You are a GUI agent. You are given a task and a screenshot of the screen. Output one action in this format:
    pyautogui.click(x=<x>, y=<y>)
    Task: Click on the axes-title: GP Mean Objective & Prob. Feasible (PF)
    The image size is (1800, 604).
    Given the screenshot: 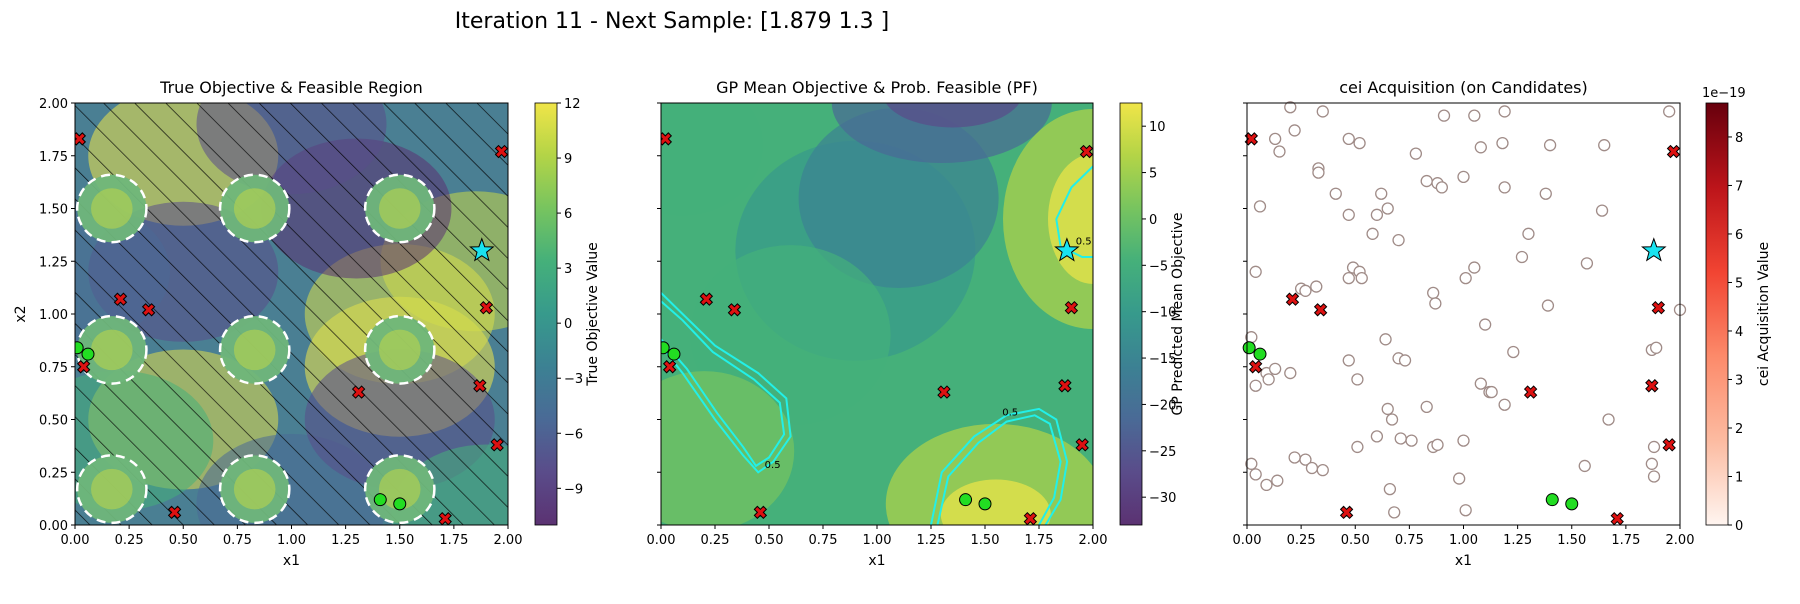 What is the action you would take?
    pyautogui.click(x=877, y=87)
    